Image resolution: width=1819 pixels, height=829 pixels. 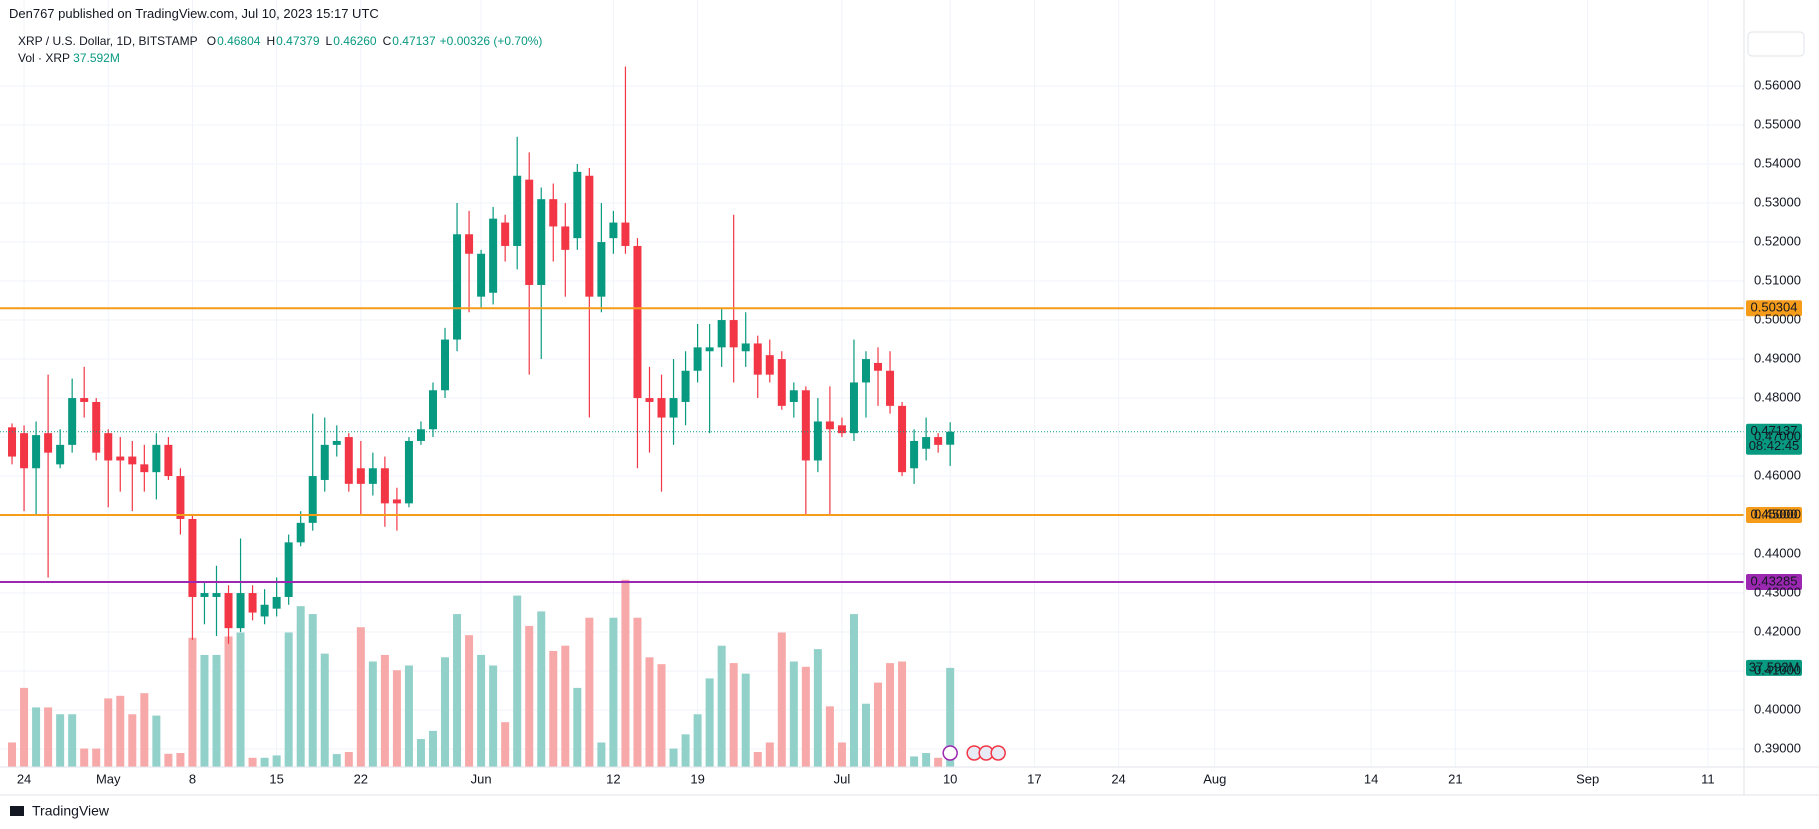 What do you see at coordinates (1774, 667) in the screenshot?
I see `volume-label-box` at bounding box center [1774, 667].